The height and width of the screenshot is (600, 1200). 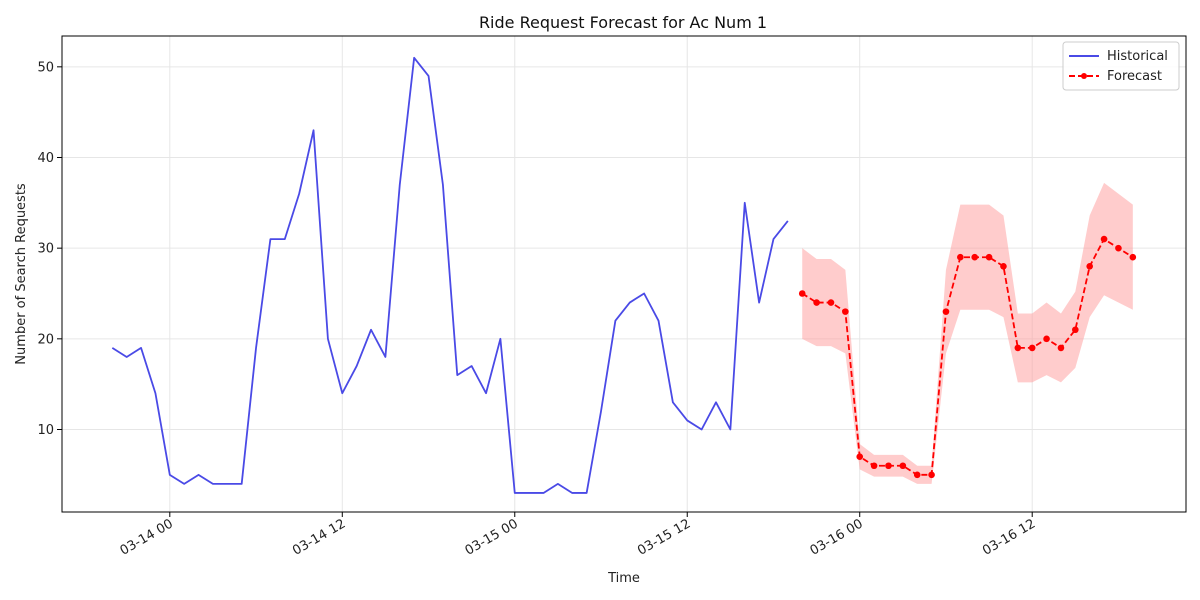 What do you see at coordinates (1134, 76) in the screenshot?
I see `legend-forecast-label: Forecast` at bounding box center [1134, 76].